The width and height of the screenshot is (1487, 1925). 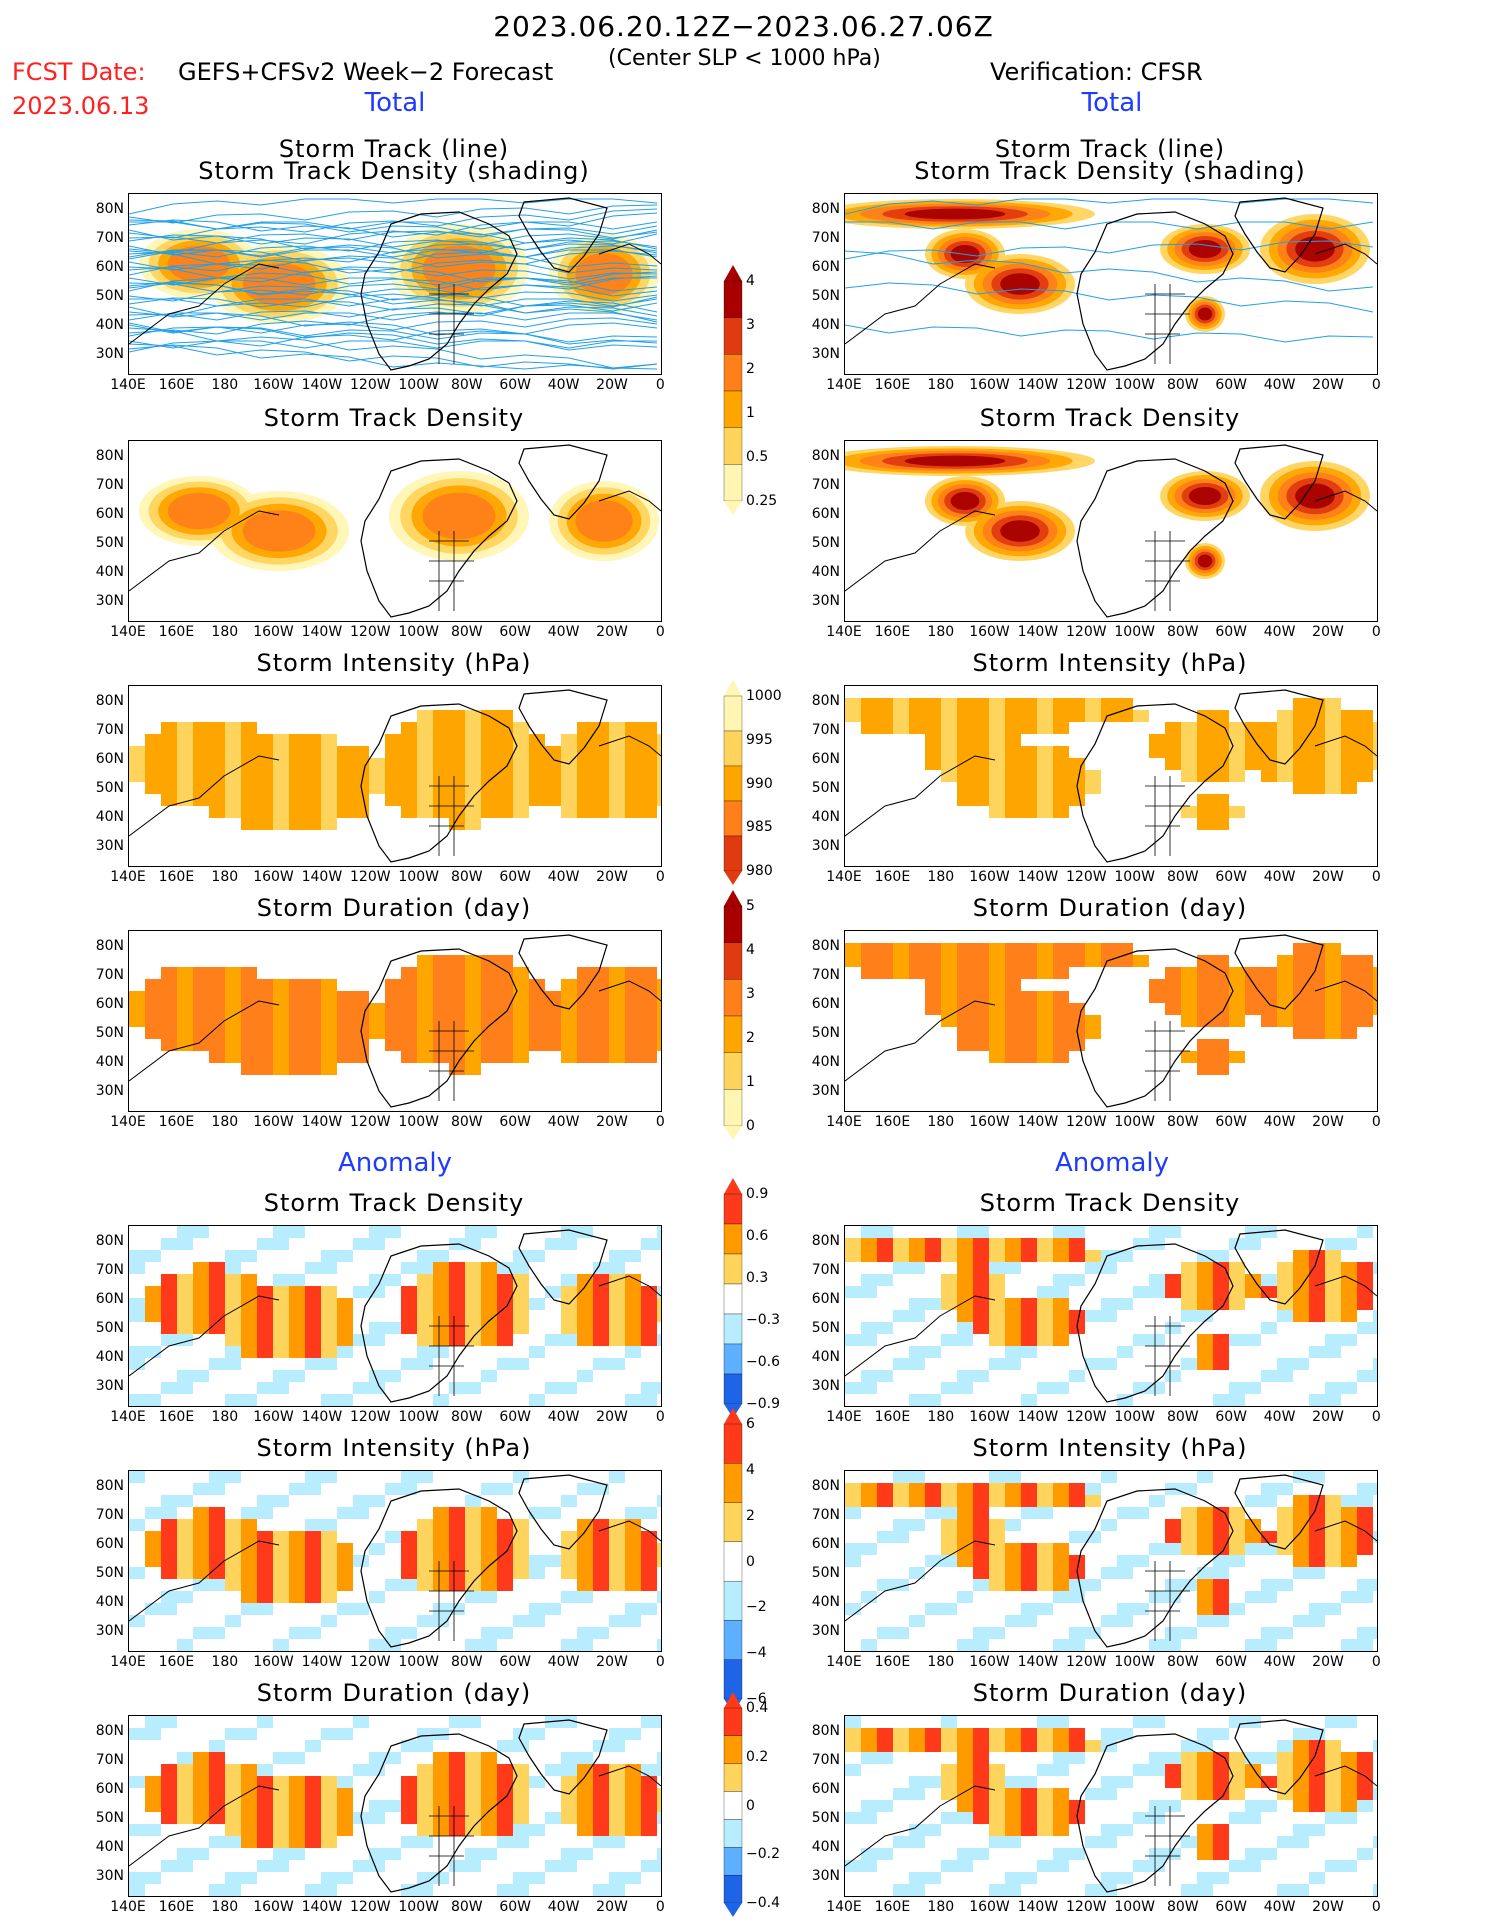 What do you see at coordinates (759, 827) in the screenshot?
I see `colorbar-tick-label: 985` at bounding box center [759, 827].